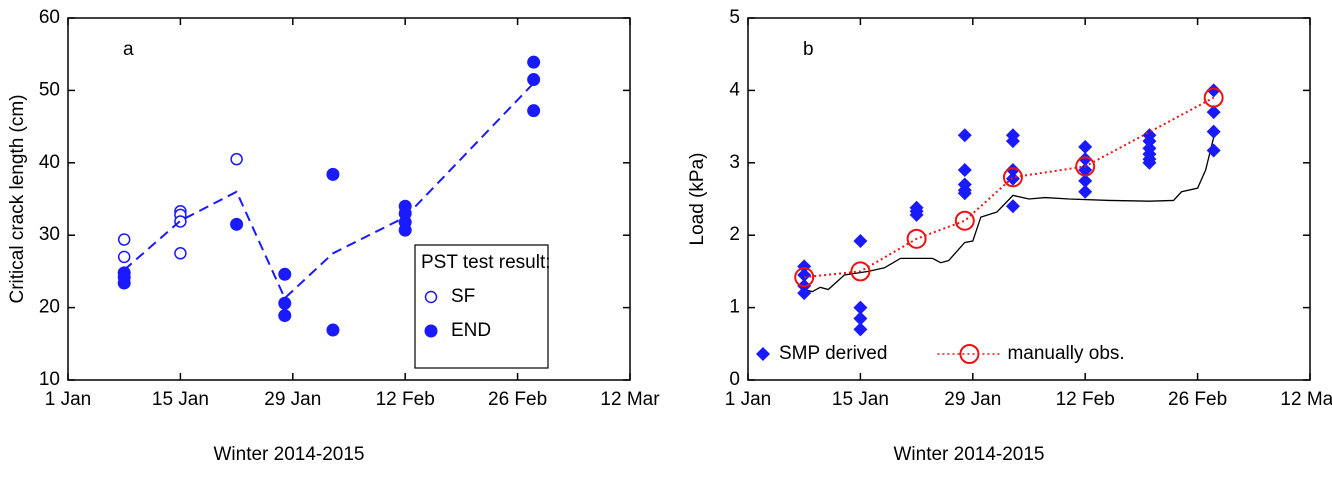 The width and height of the screenshot is (1332, 477). Describe the element at coordinates (697, 199) in the screenshot. I see `y-axis-label: Load (kPa)` at that location.